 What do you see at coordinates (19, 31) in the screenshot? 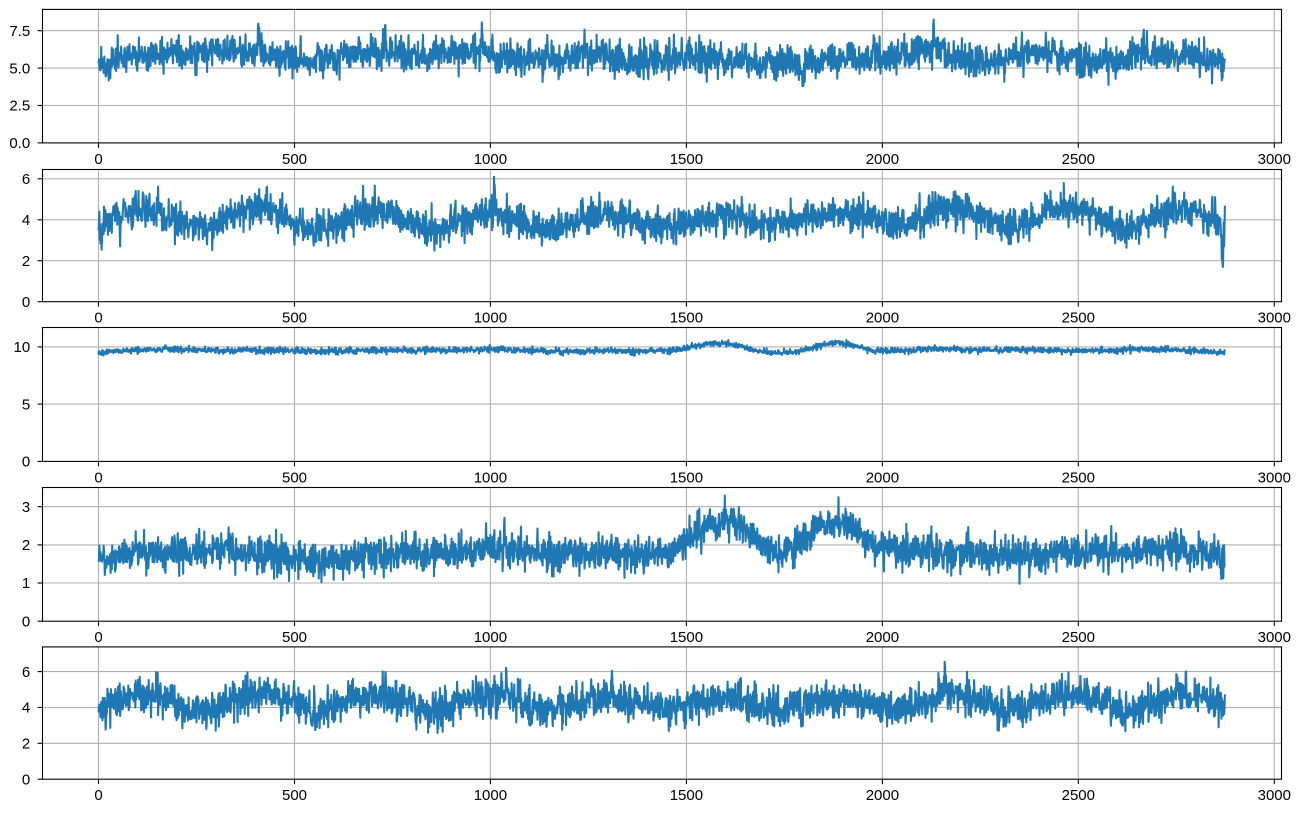
I see `svg-text: 7.5` at bounding box center [19, 31].